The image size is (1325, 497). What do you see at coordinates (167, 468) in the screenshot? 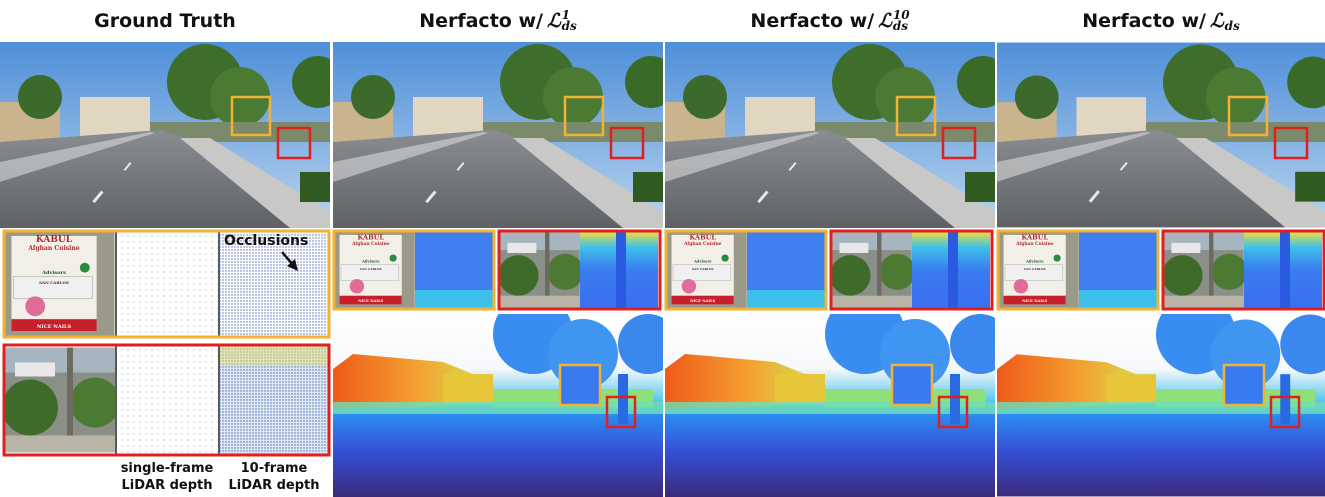
I see `label-line: single-frame` at bounding box center [167, 468].